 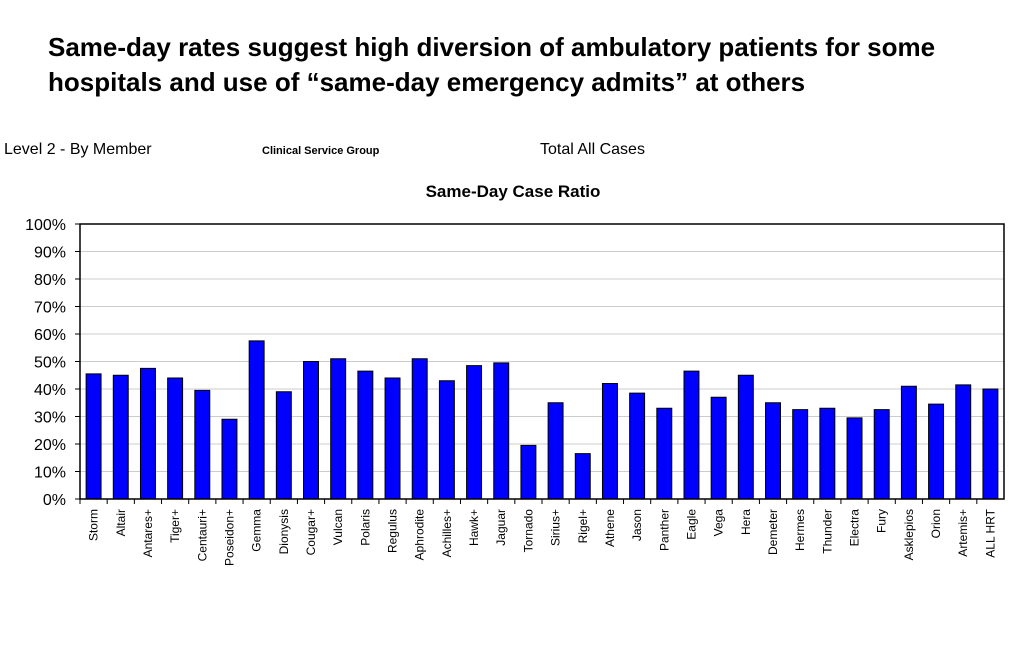 What do you see at coordinates (881, 454) in the screenshot?
I see `bar-fury` at bounding box center [881, 454].